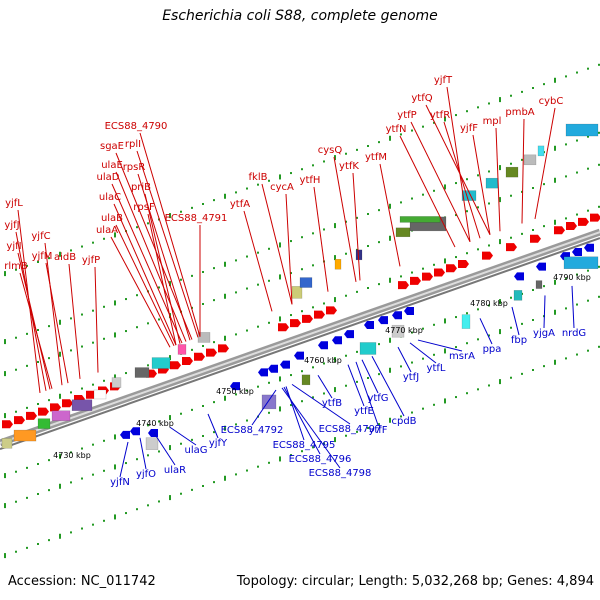  What do you see at coordinates (196, 450) in the screenshot?
I see `reverse-gene-label: ulaG` at bounding box center [196, 450].